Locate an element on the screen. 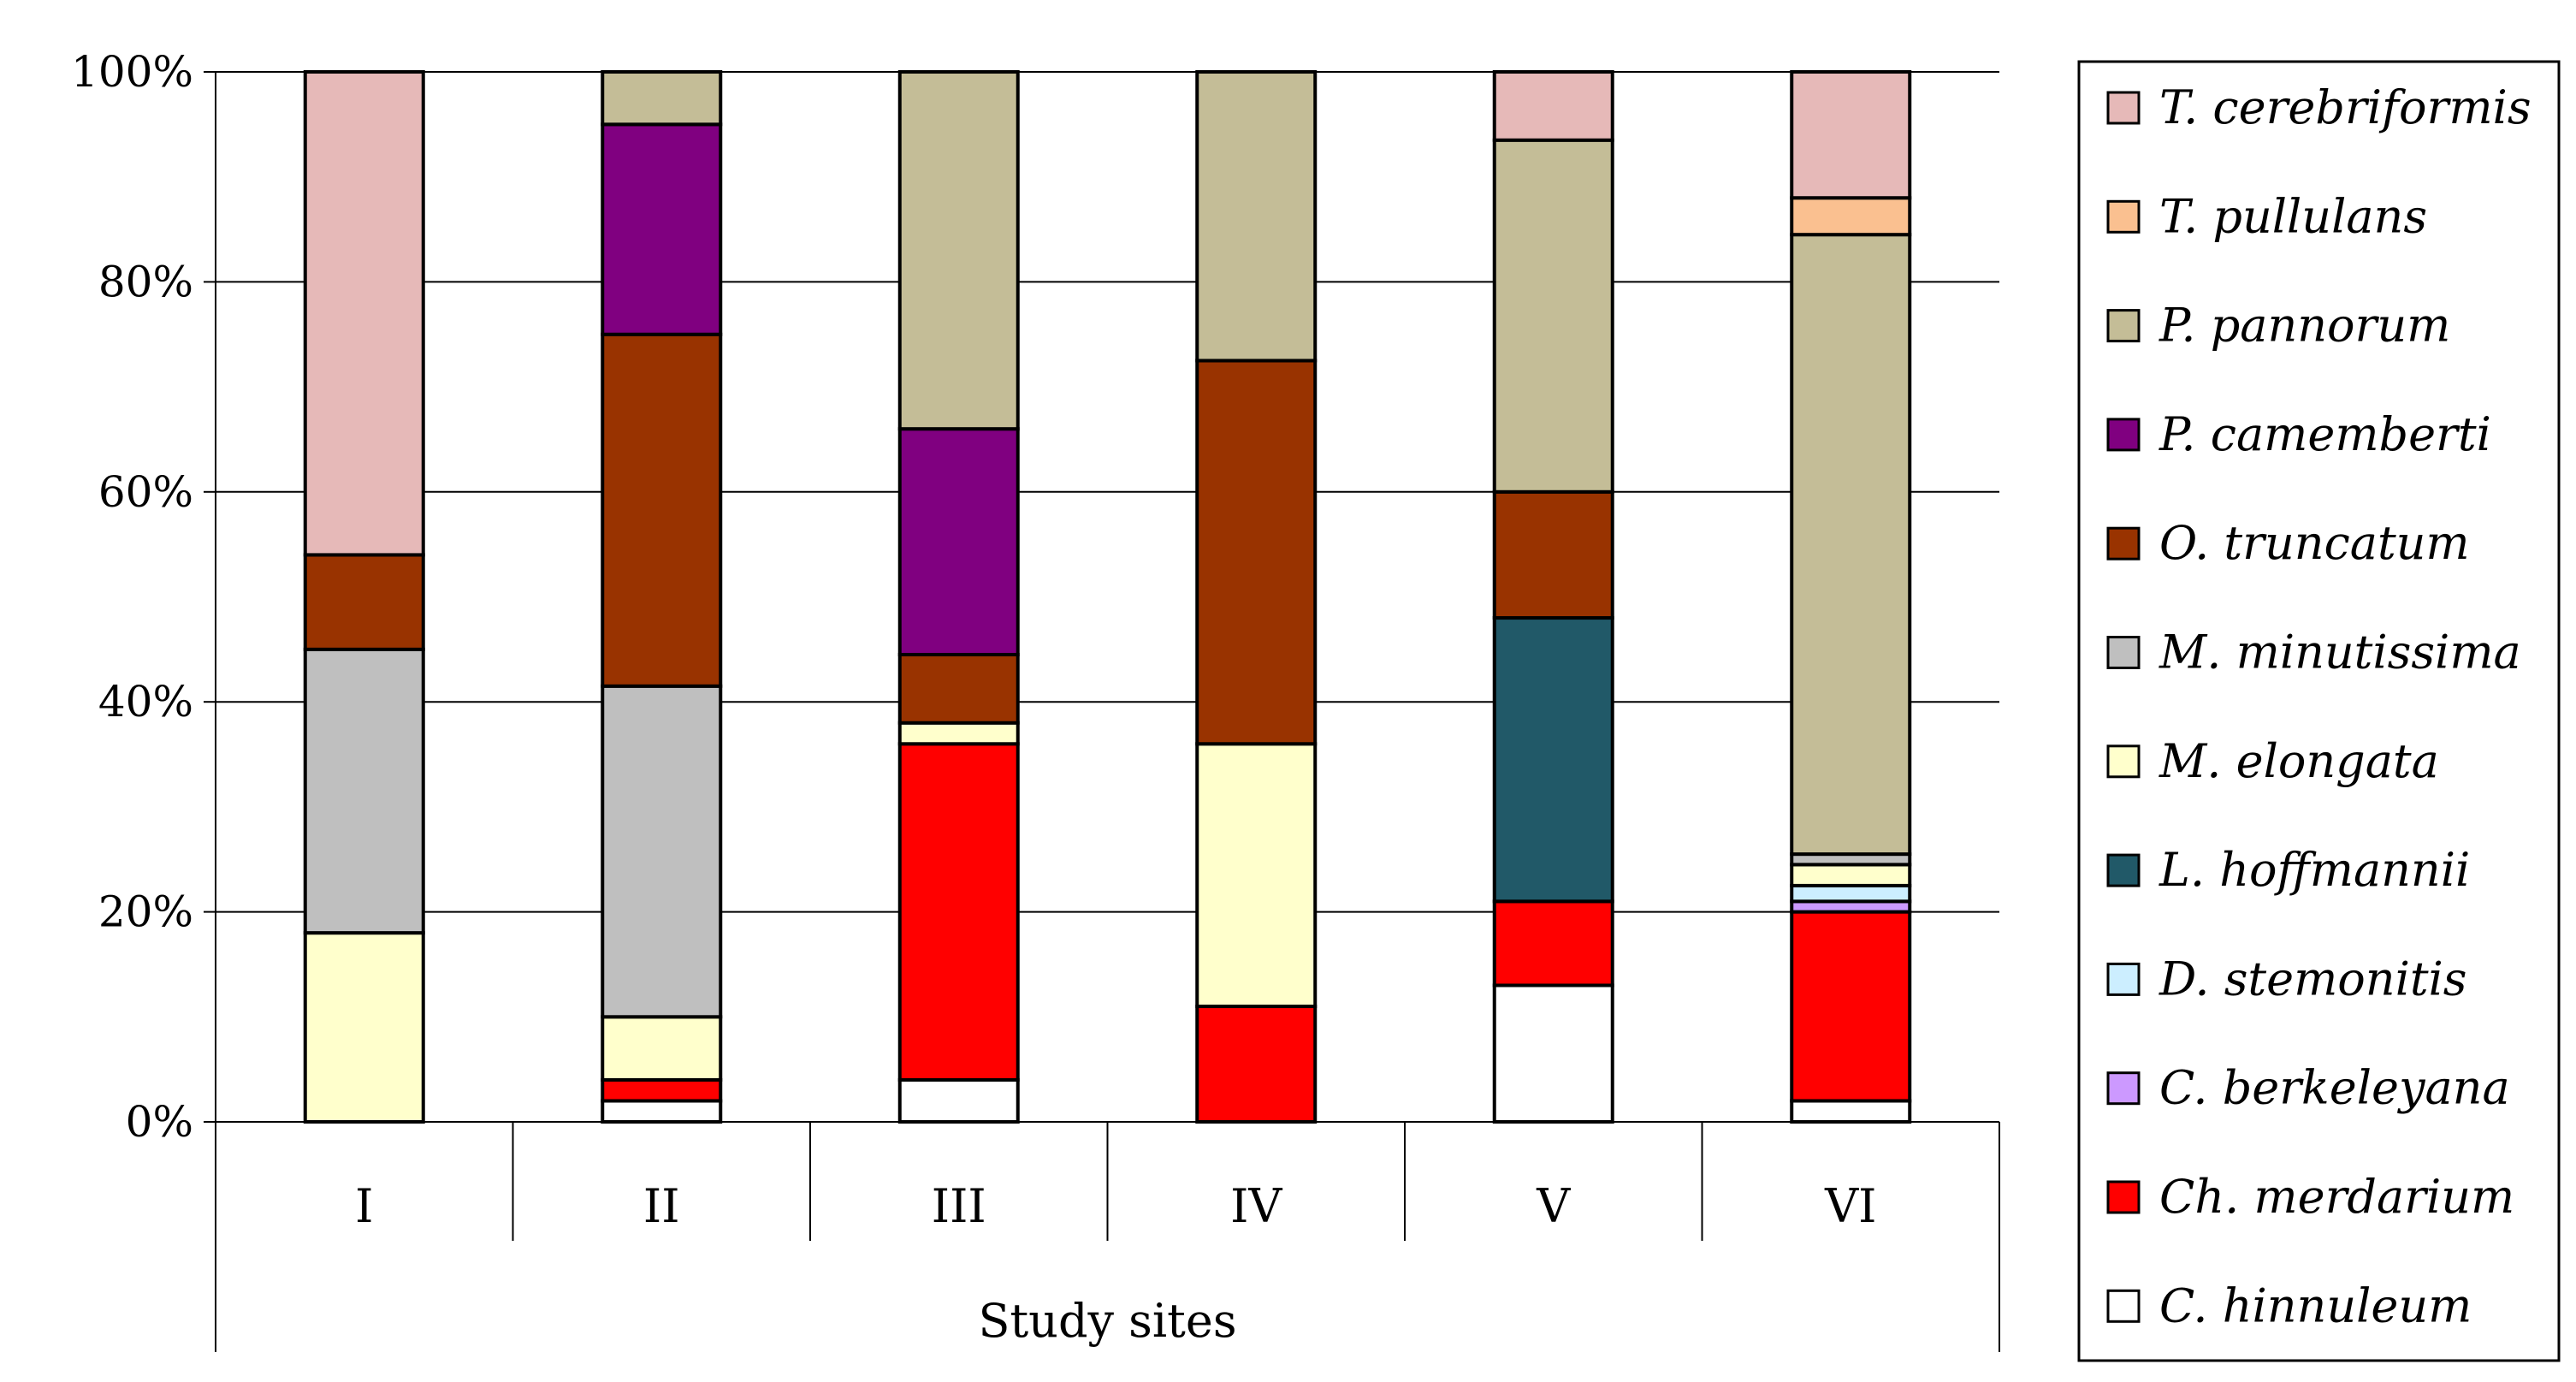 The width and height of the screenshot is (2576, 1382). y-tick-label: 40% is located at coordinates (145, 702).